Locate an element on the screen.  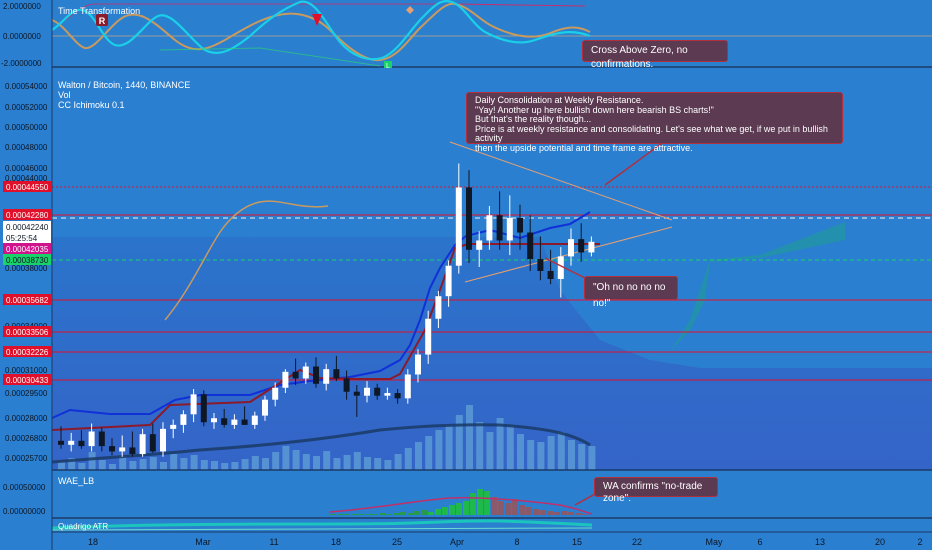
annotation-cross: Cross Above Zero, no confirmations. is located at coordinates (655, 55).